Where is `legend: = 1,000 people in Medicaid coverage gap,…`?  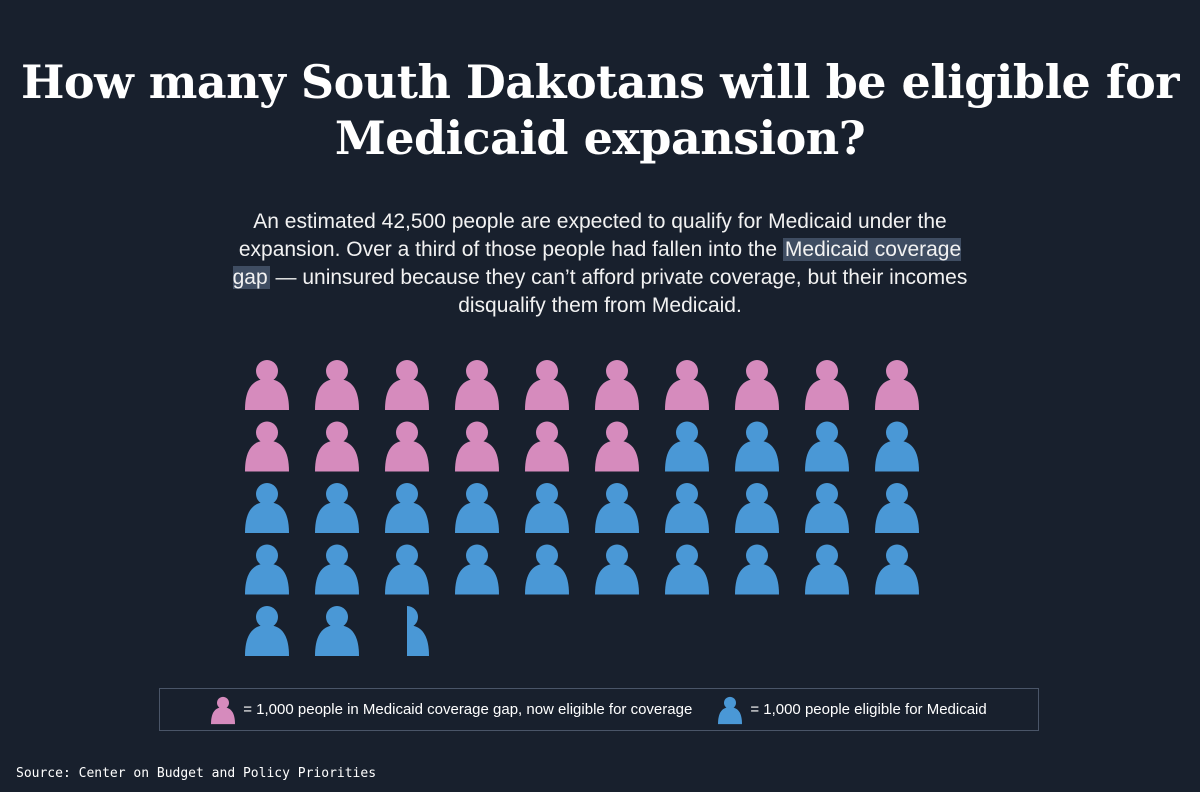
legend: = 1,000 people in Medicaid coverage gap,… is located at coordinates (599, 709).